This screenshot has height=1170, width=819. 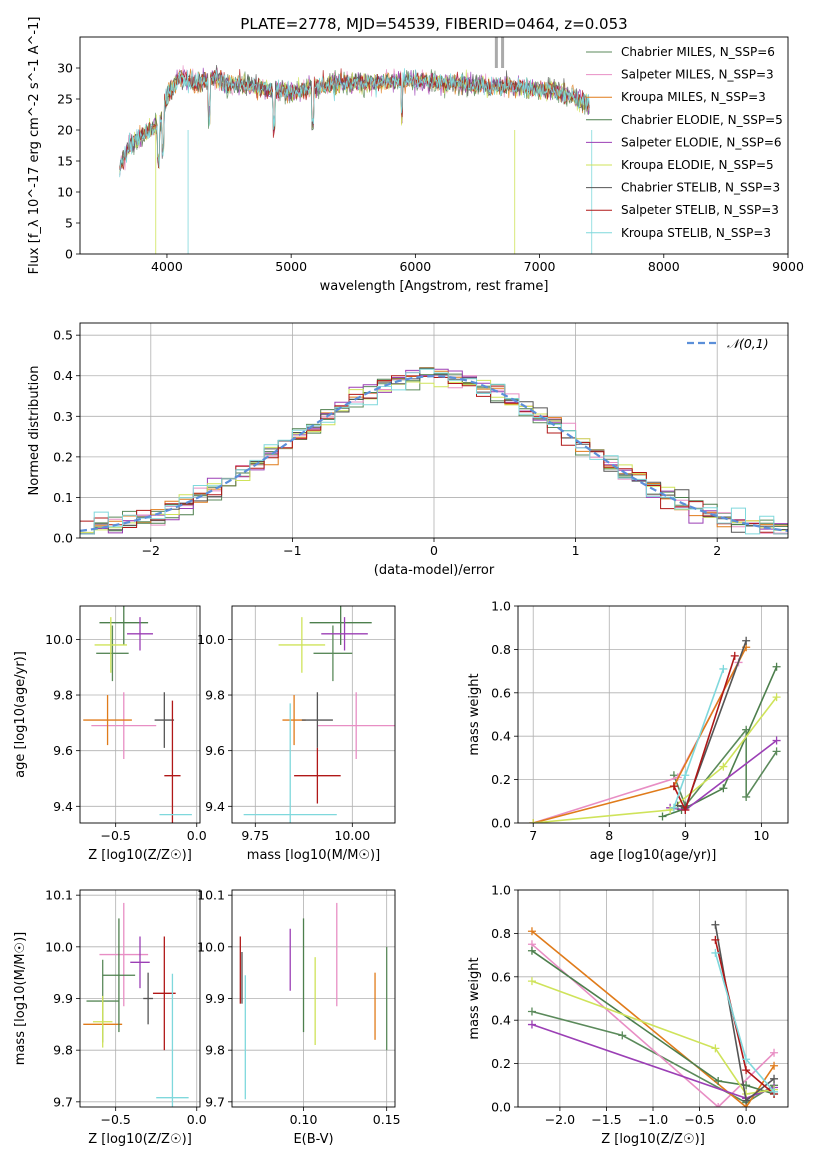 I want to click on x-tick-label: 10, so click(x=761, y=835).